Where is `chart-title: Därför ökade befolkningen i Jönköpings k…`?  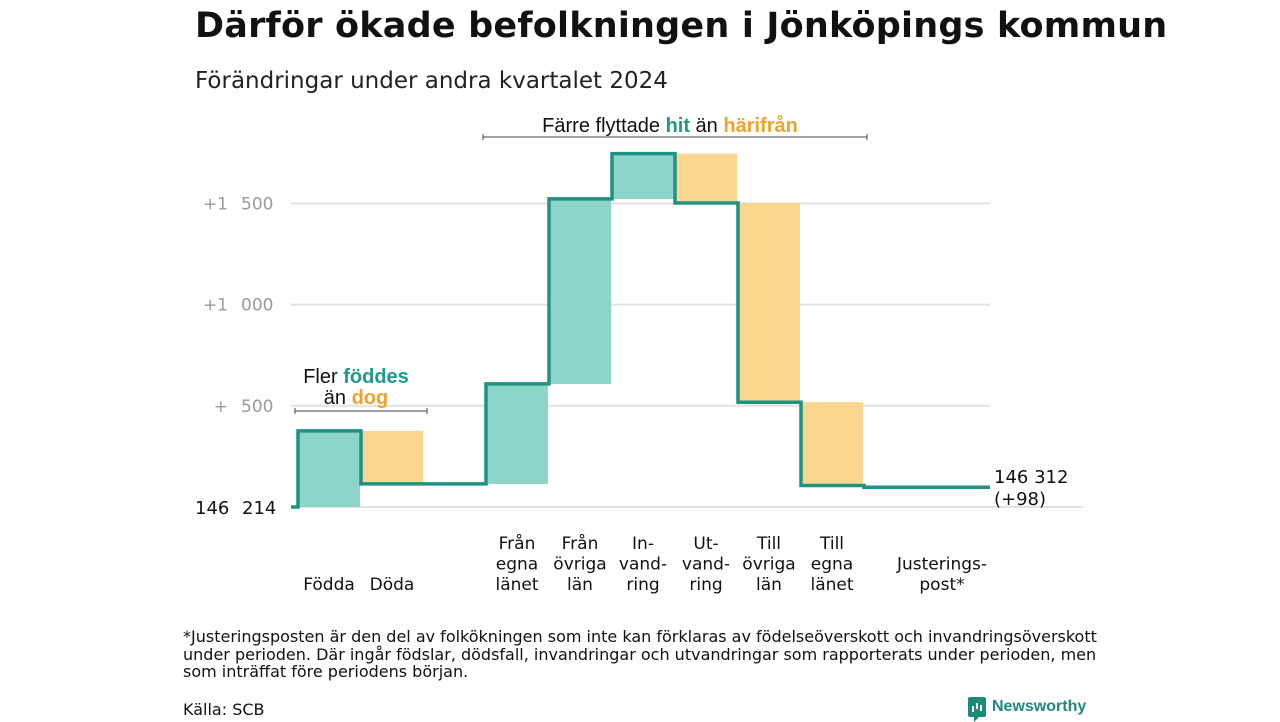
chart-title: Därför ökade befolkningen i Jönköpings k… is located at coordinates (681, 26).